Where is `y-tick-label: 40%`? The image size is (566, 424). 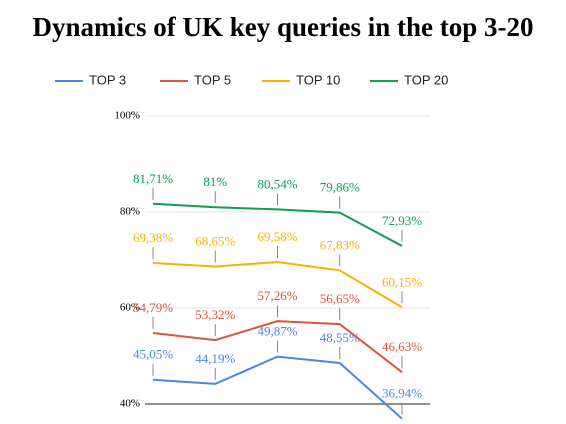 y-tick-label: 40% is located at coordinates (130, 404).